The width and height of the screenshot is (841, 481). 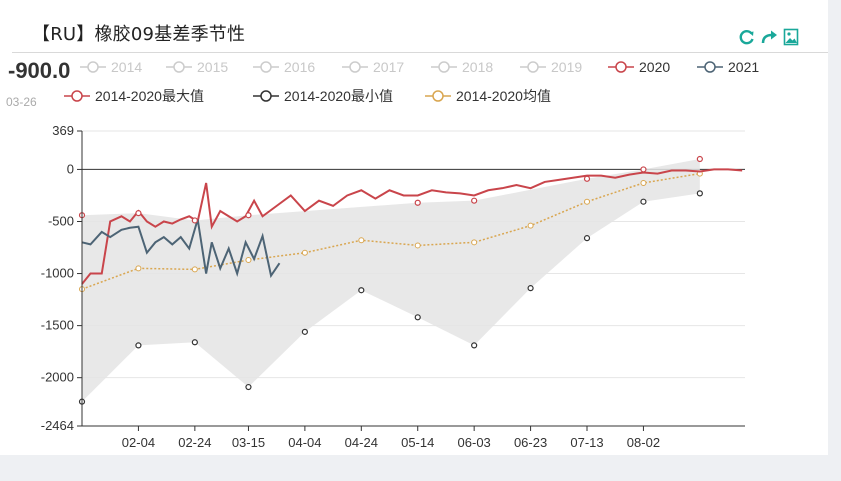 I want to click on share-icon, so click(x=769, y=37).